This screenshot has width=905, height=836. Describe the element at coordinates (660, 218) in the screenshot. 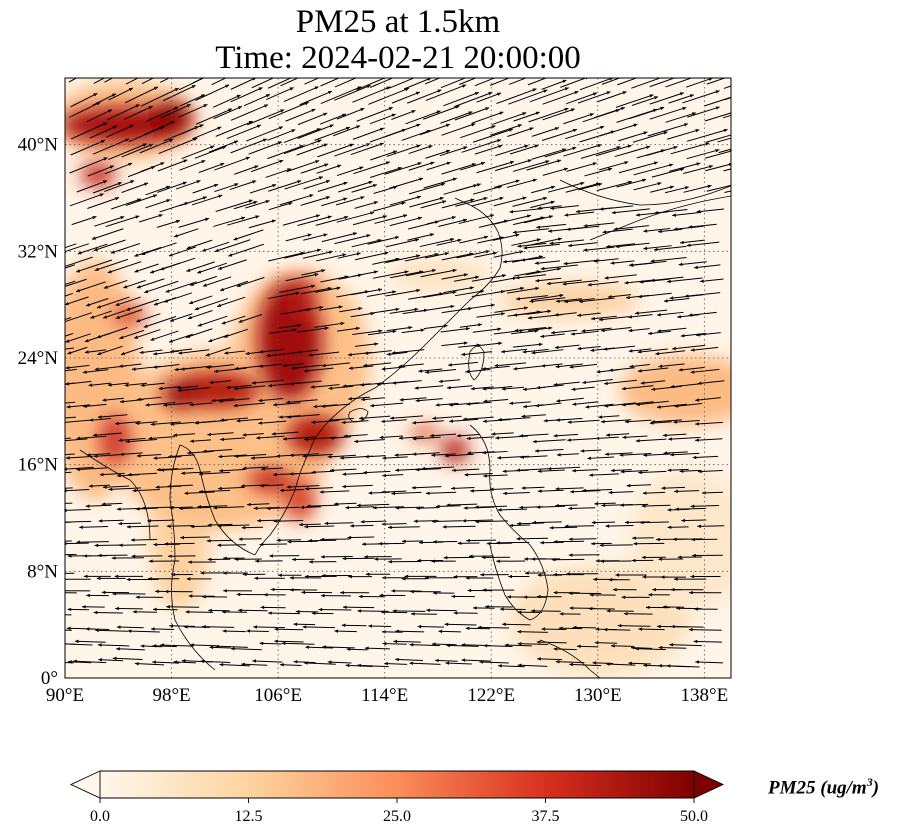

I see `japan-coast` at that location.